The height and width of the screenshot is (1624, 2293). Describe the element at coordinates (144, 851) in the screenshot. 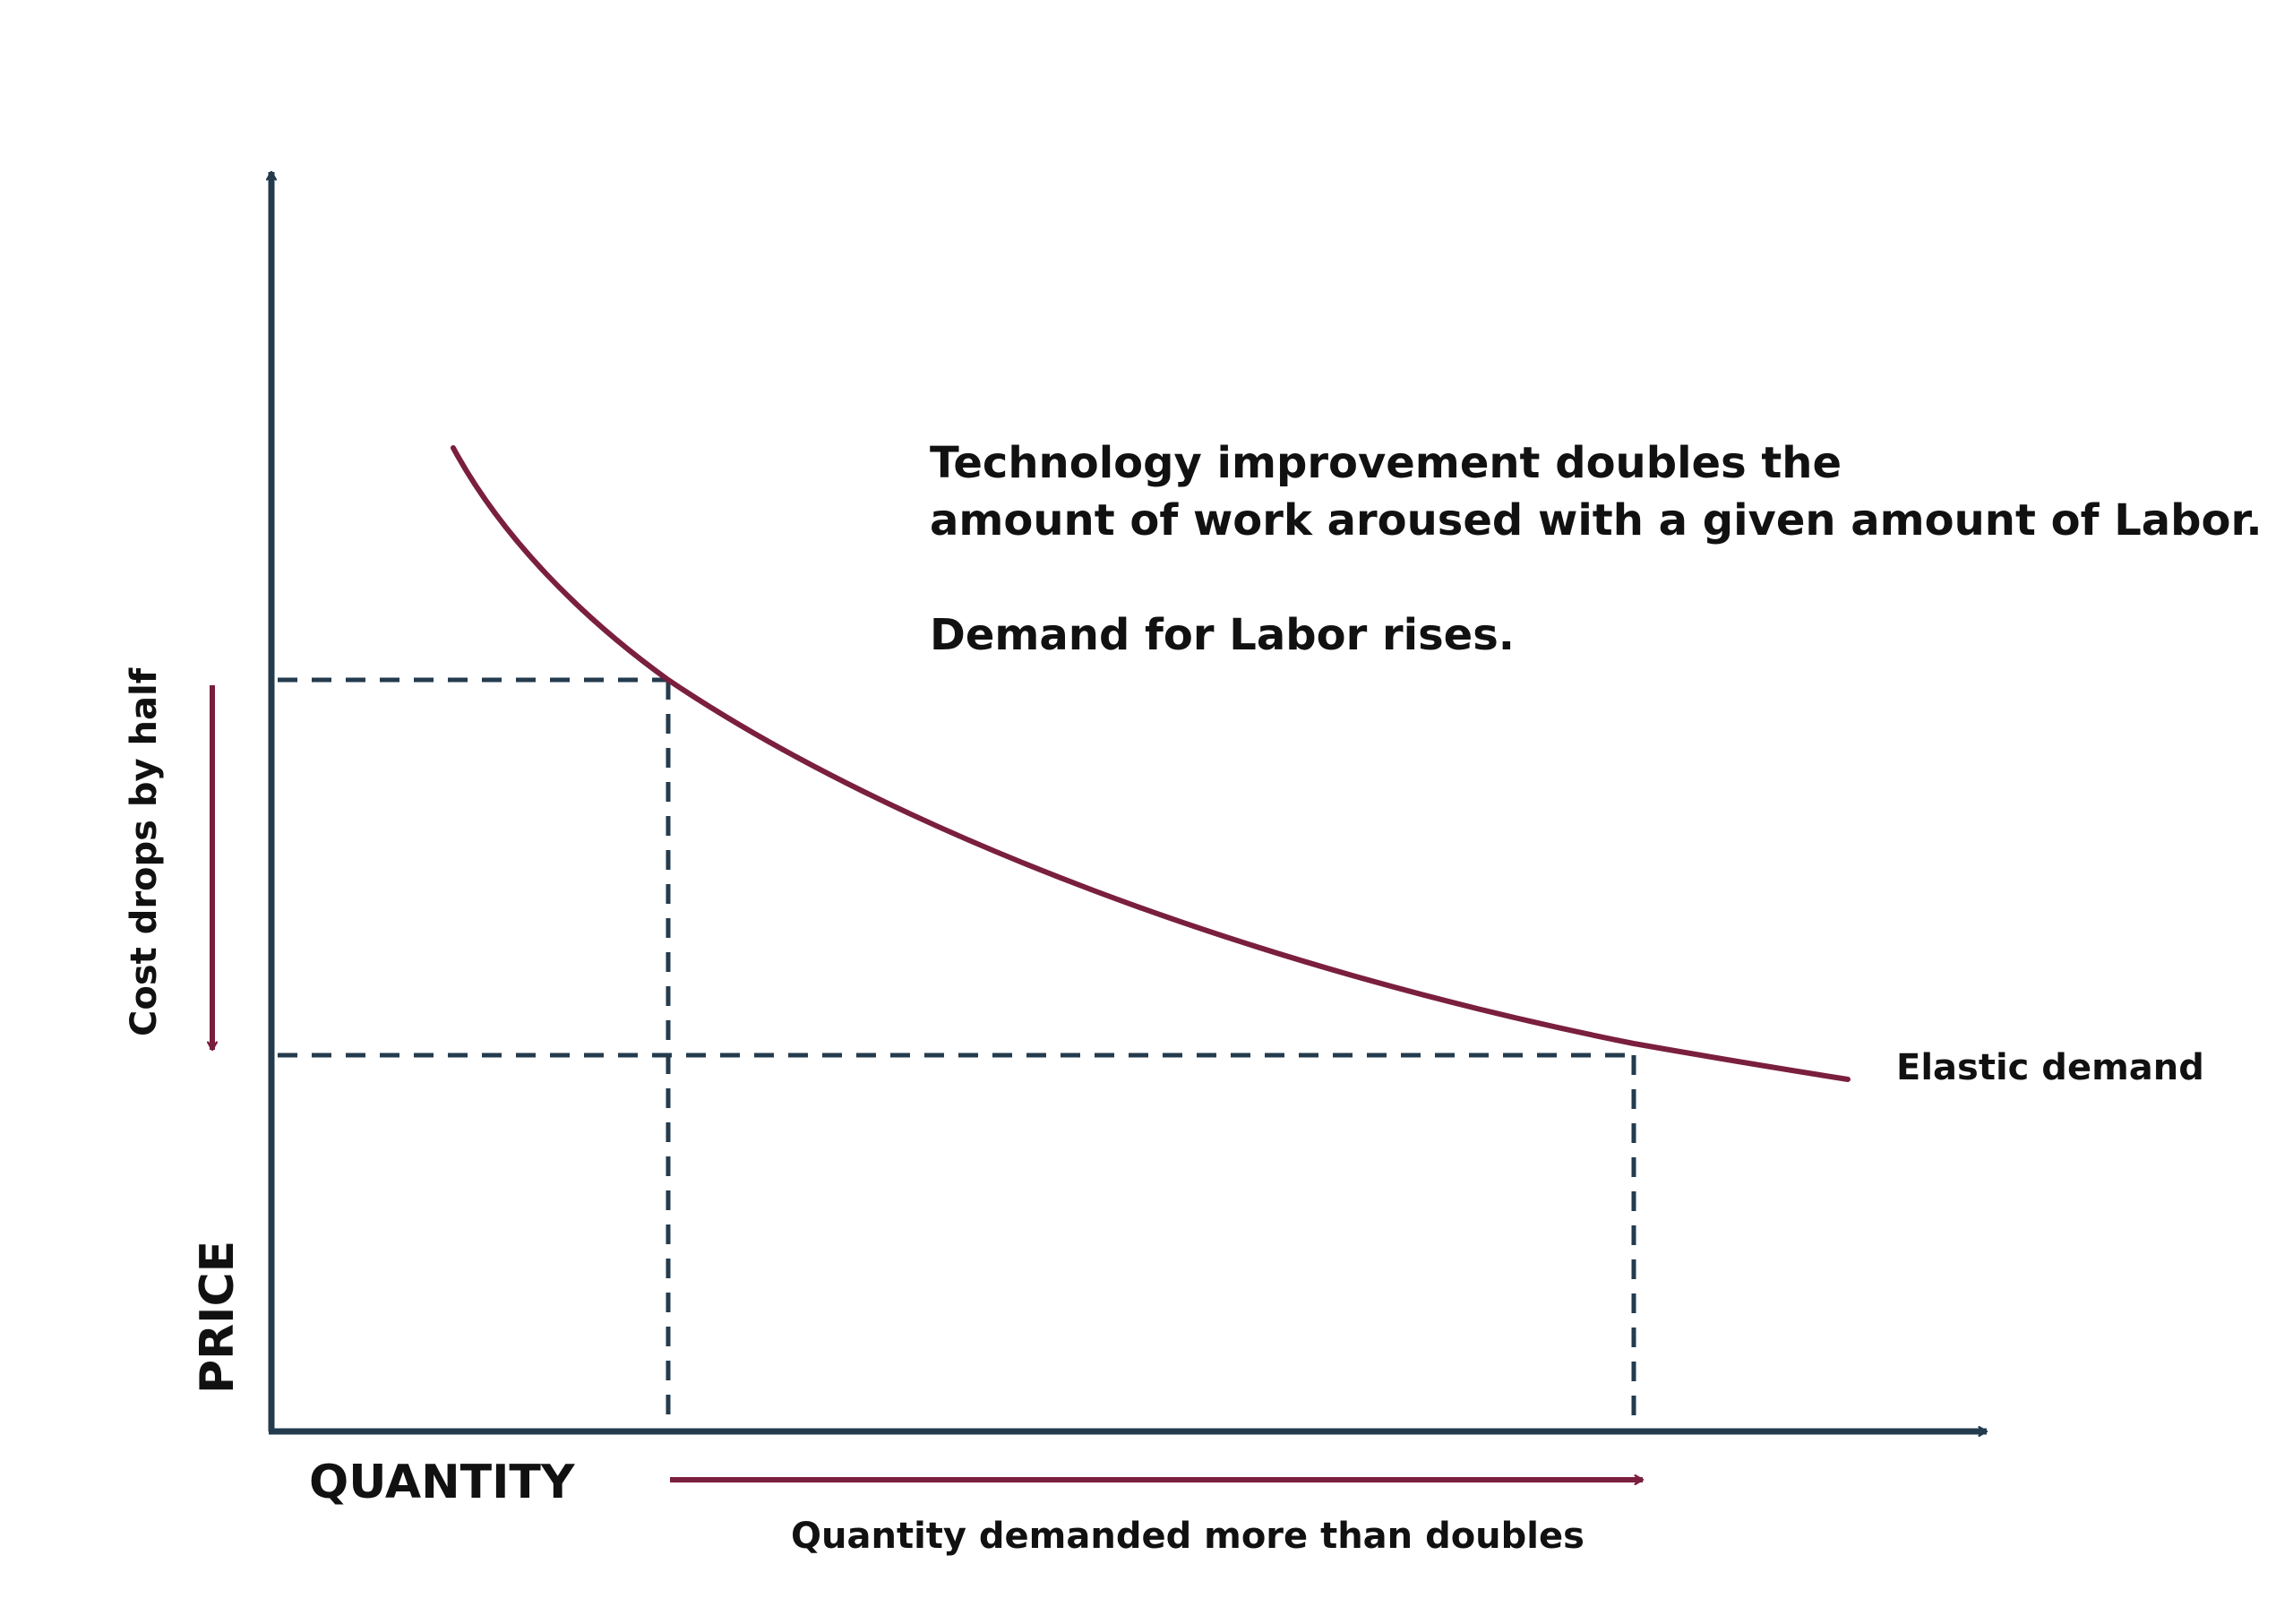

I see `price-change-label: Cost drops by half` at that location.